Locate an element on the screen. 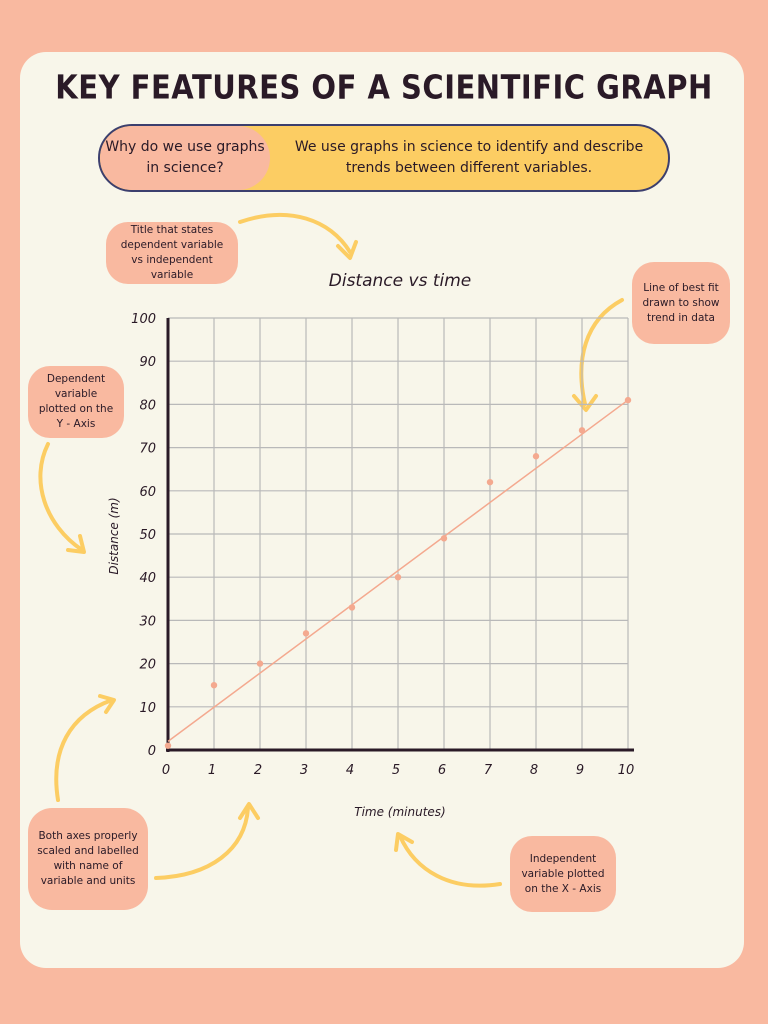 The width and height of the screenshot is (768, 1024). arrow-to-axes-right-head-icon is located at coordinates (249, 811).